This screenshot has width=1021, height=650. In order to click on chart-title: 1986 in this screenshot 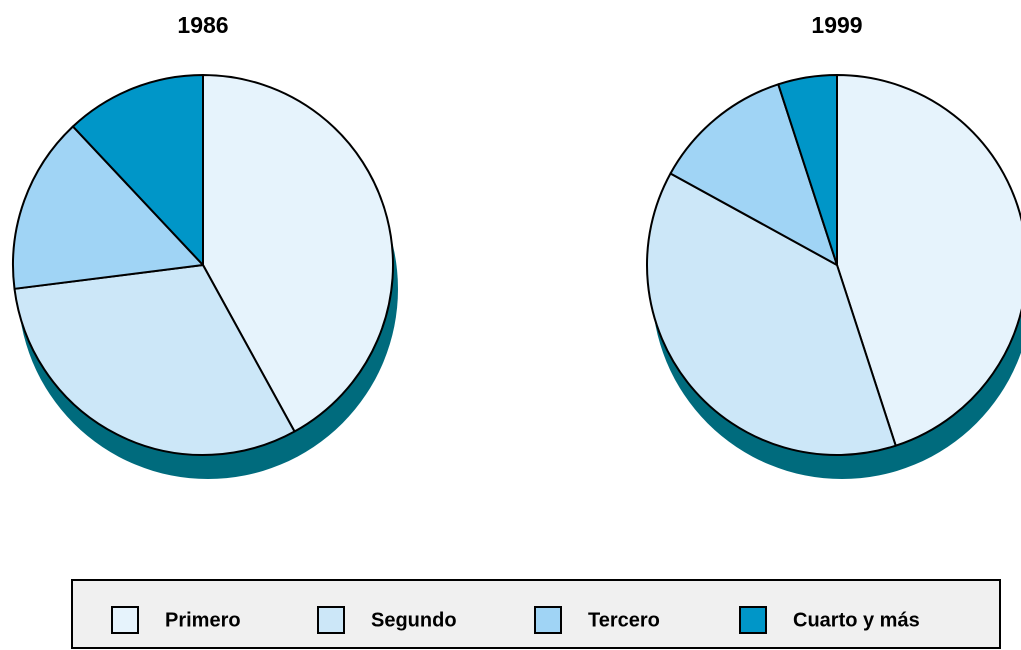, I will do `click(202, 25)`.